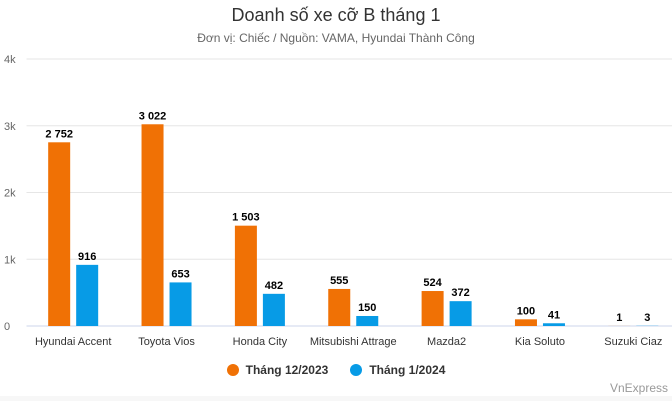  I want to click on data-label: 3 022, so click(153, 116).